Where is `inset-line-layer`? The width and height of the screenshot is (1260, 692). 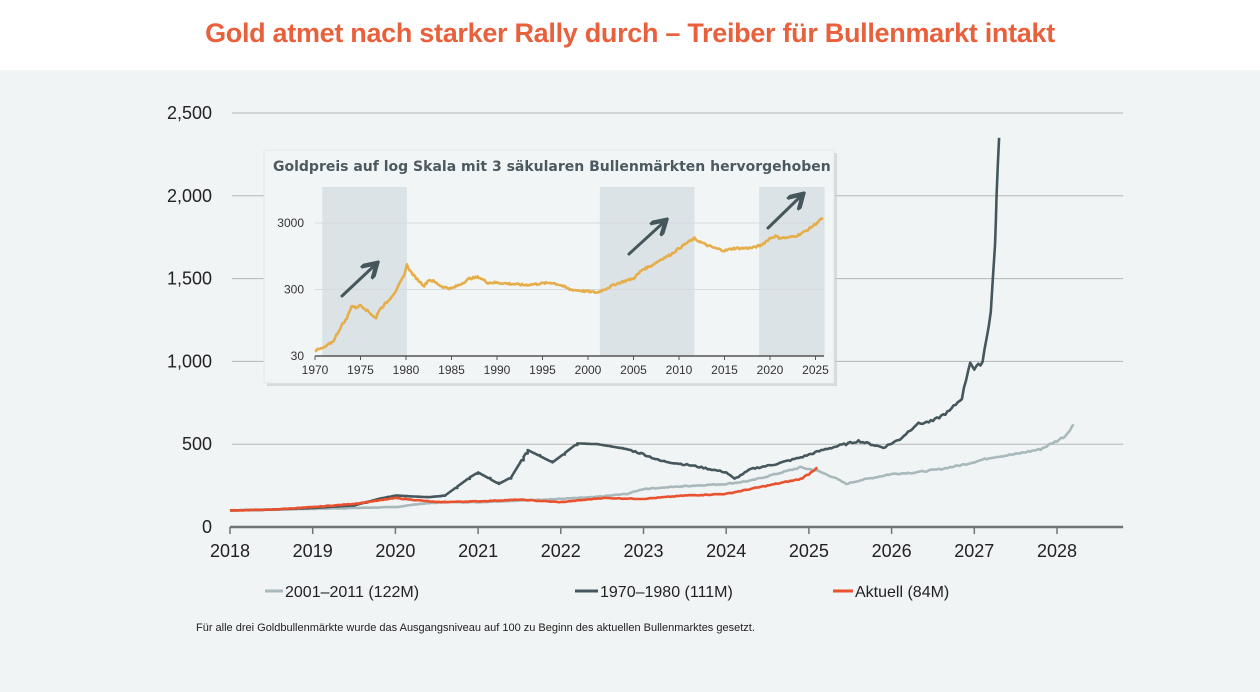
inset-line-layer is located at coordinates (569, 284).